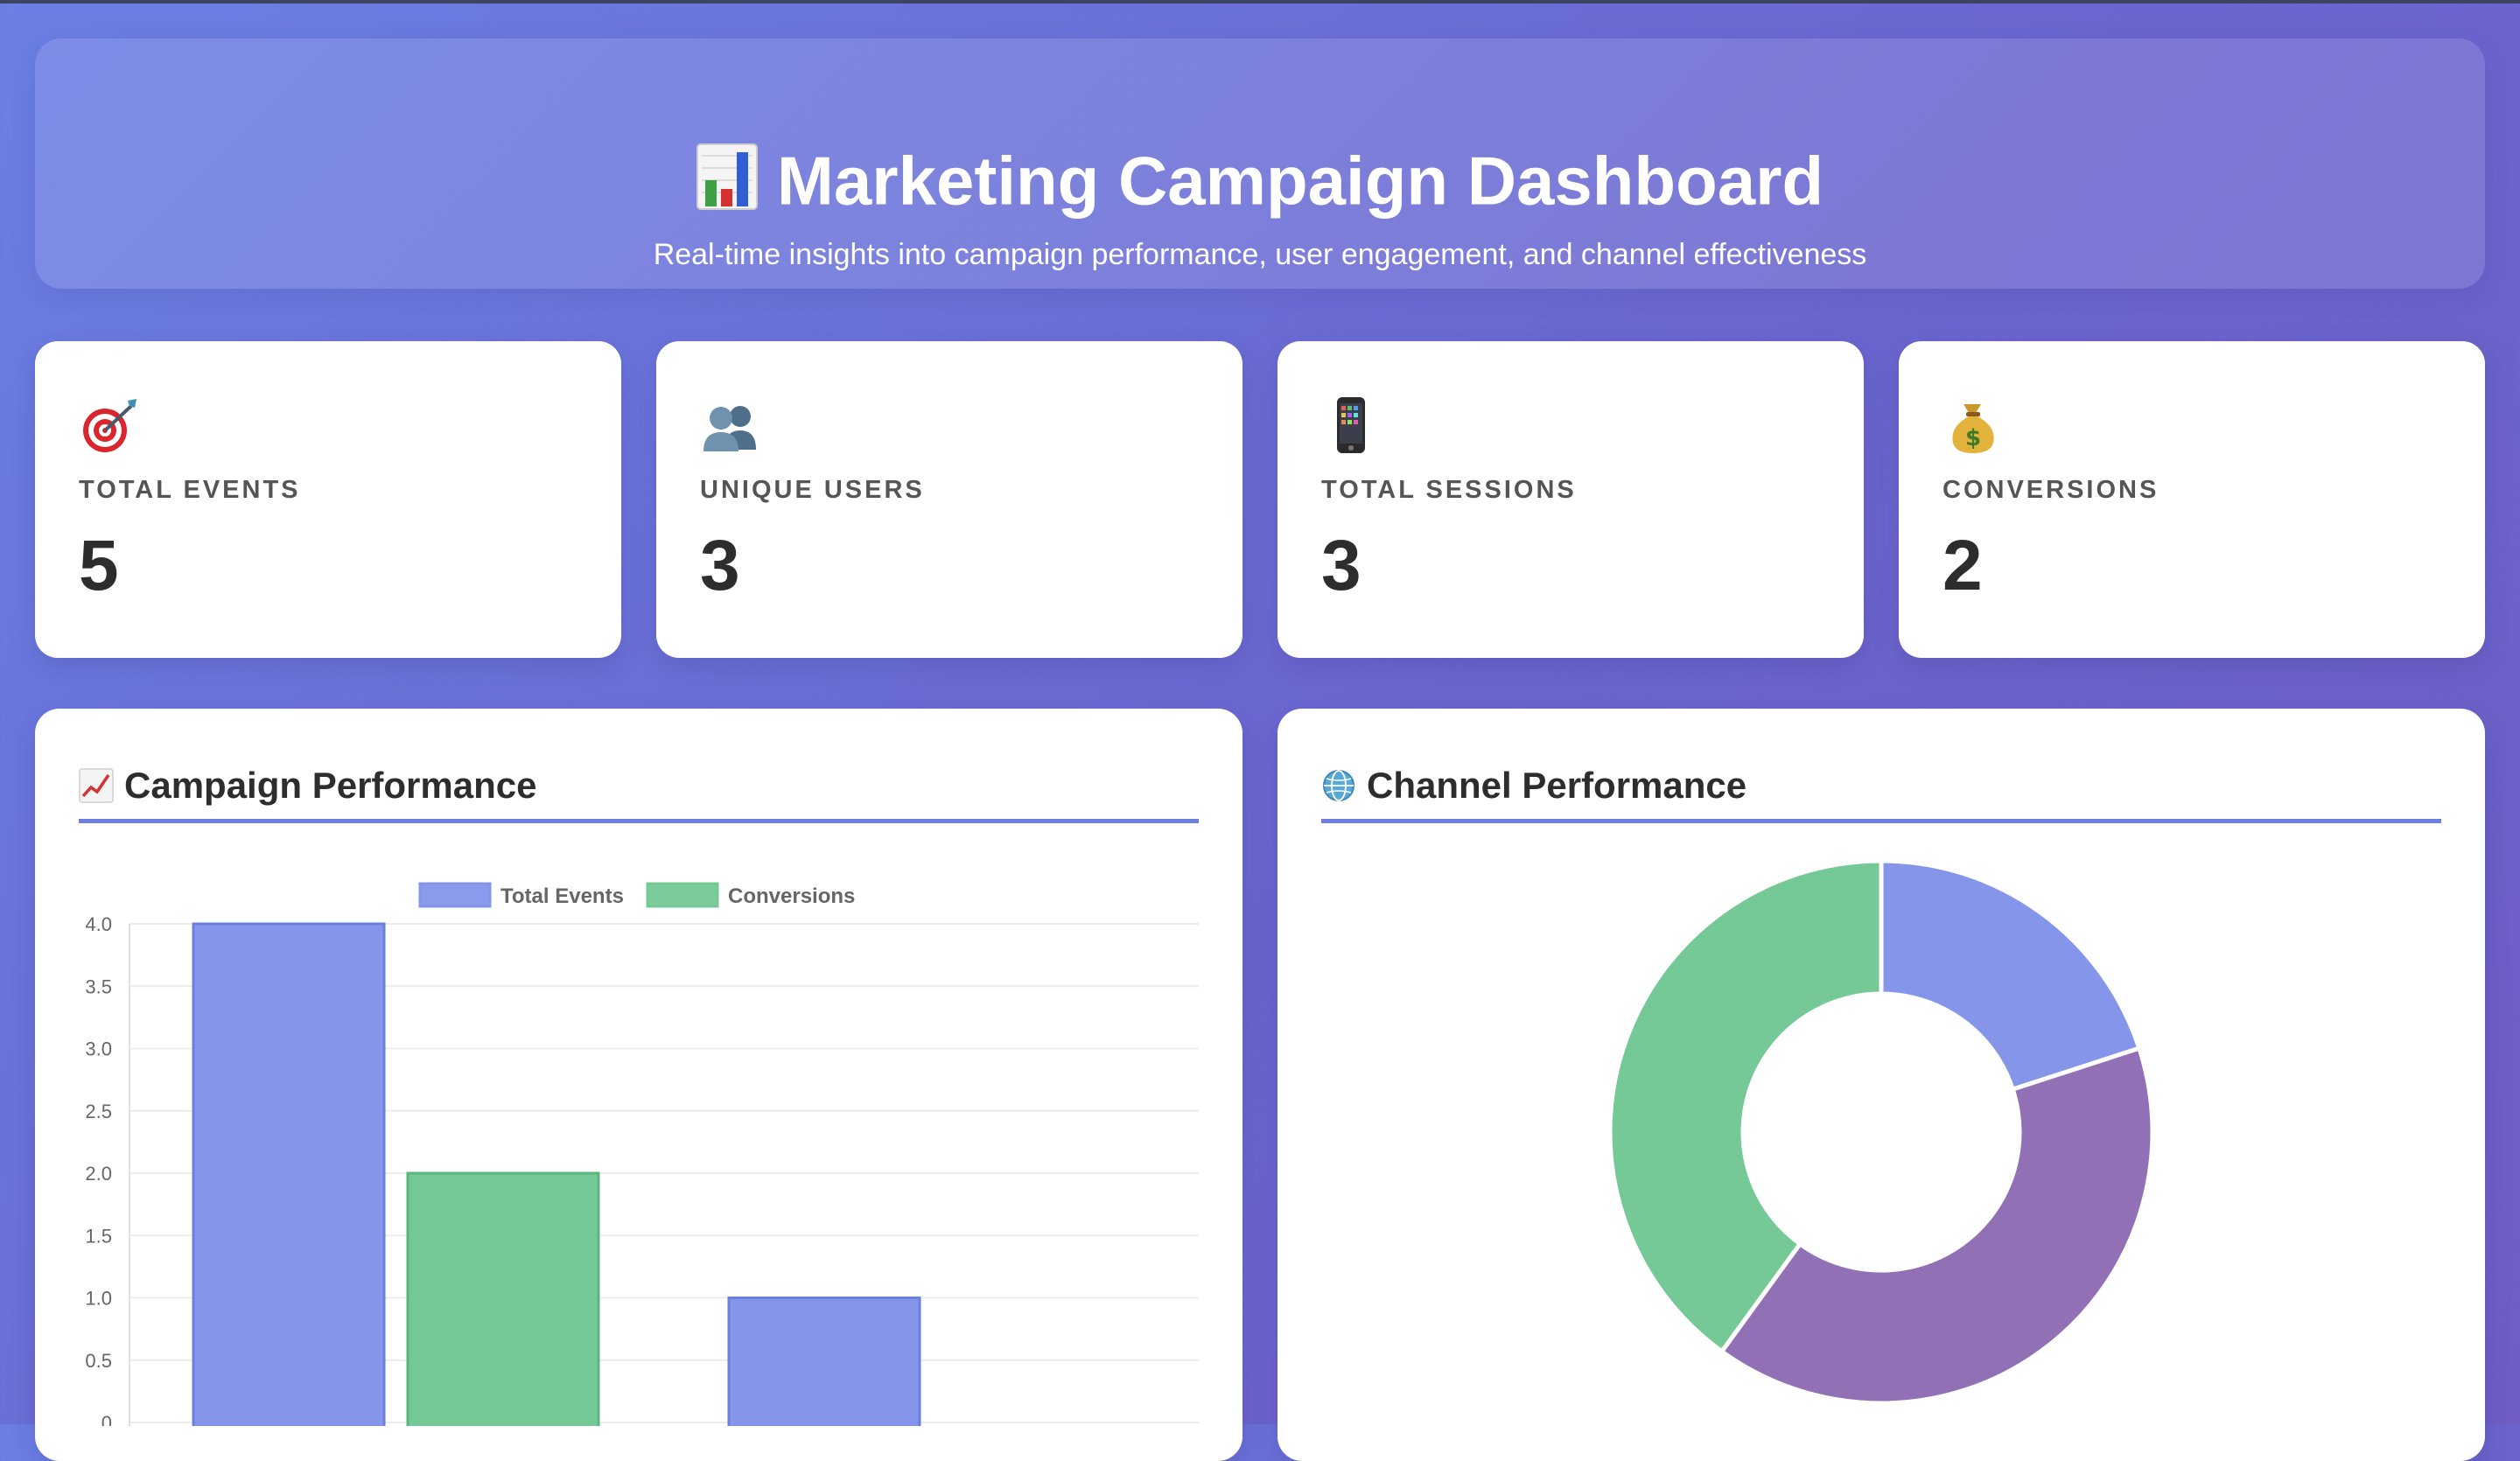 Image resolution: width=2520 pixels, height=1461 pixels. I want to click on stat-card-unique-users: UNIQUE USERS 3, so click(949, 499).